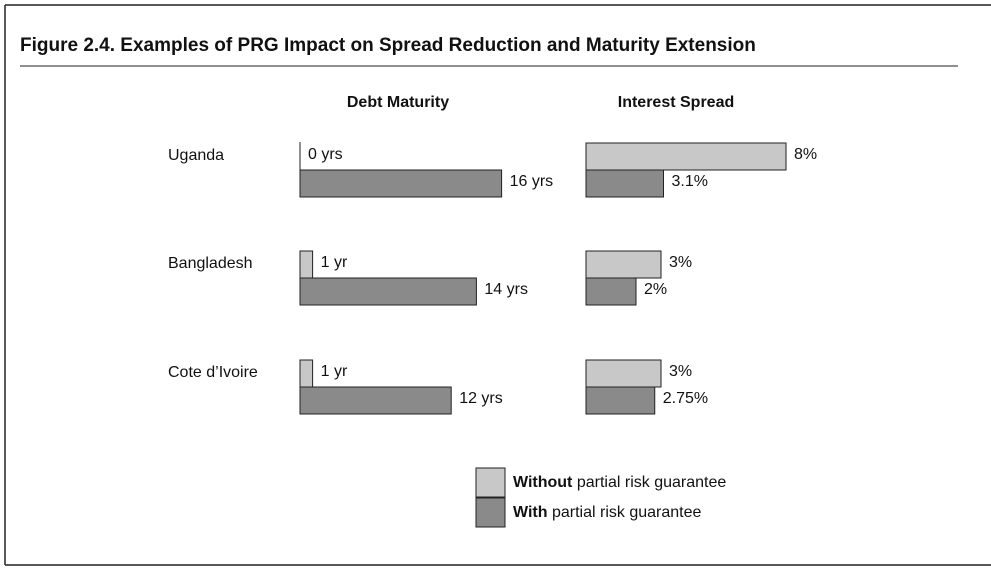  Describe the element at coordinates (196, 155) in the screenshot. I see `category-label: Uganda` at that location.